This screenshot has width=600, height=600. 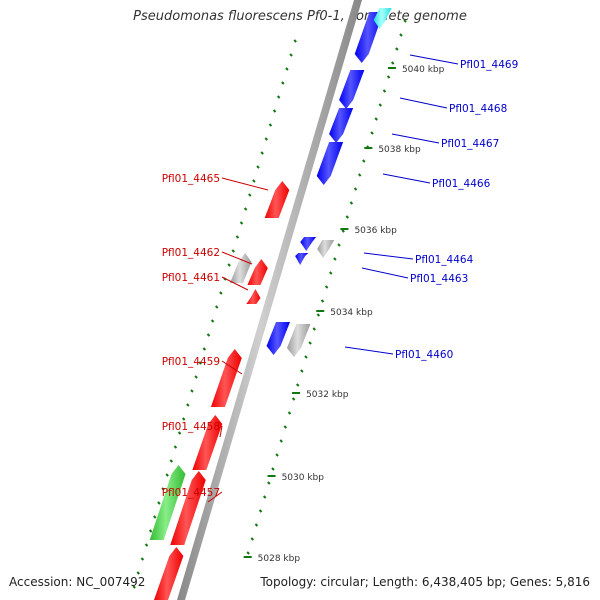 I want to click on gene-label-pfl01-4457: Pfl01_4457, so click(x=191, y=493).